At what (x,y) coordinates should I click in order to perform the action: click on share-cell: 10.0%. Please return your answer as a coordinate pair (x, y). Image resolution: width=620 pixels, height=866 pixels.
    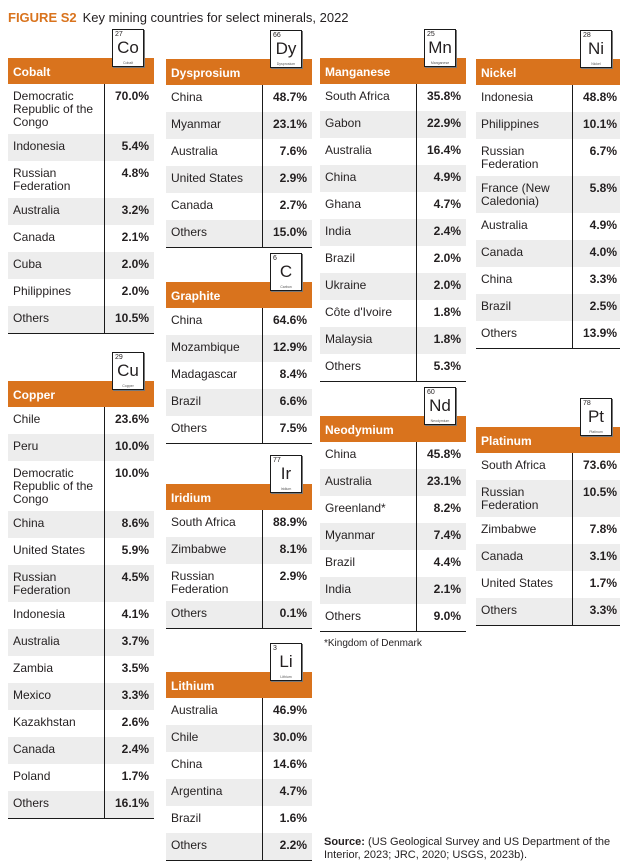
    Looking at the image, I should click on (131, 473).